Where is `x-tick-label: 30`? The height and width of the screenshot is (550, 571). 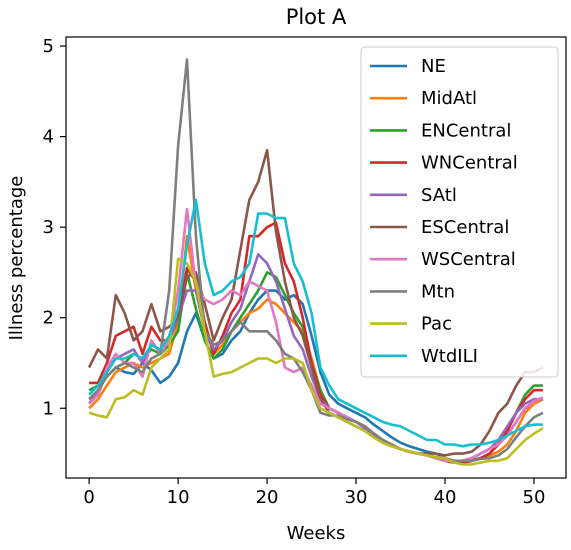
x-tick-label: 30 is located at coordinates (356, 497).